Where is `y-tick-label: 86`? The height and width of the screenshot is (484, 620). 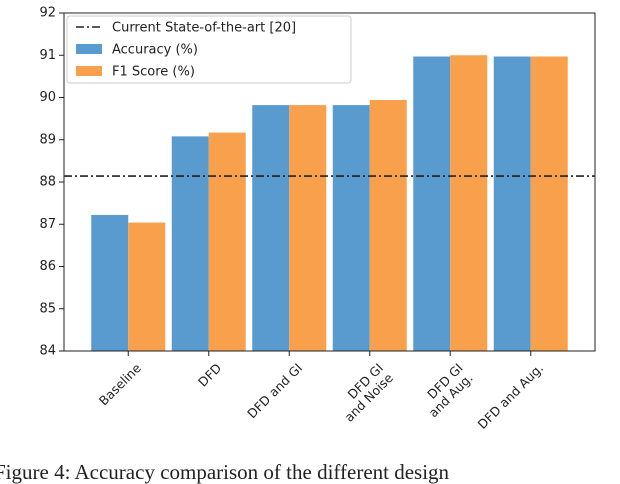 y-tick-label: 86 is located at coordinates (47, 266).